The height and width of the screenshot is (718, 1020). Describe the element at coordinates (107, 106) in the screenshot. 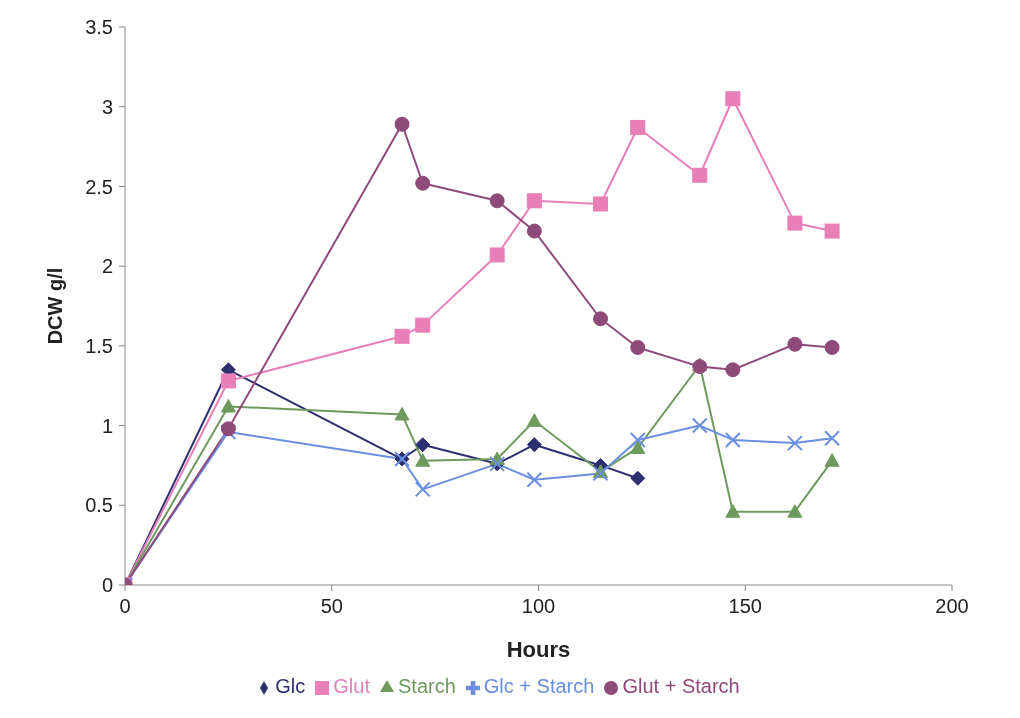

I see `y-tick-label: 3` at that location.